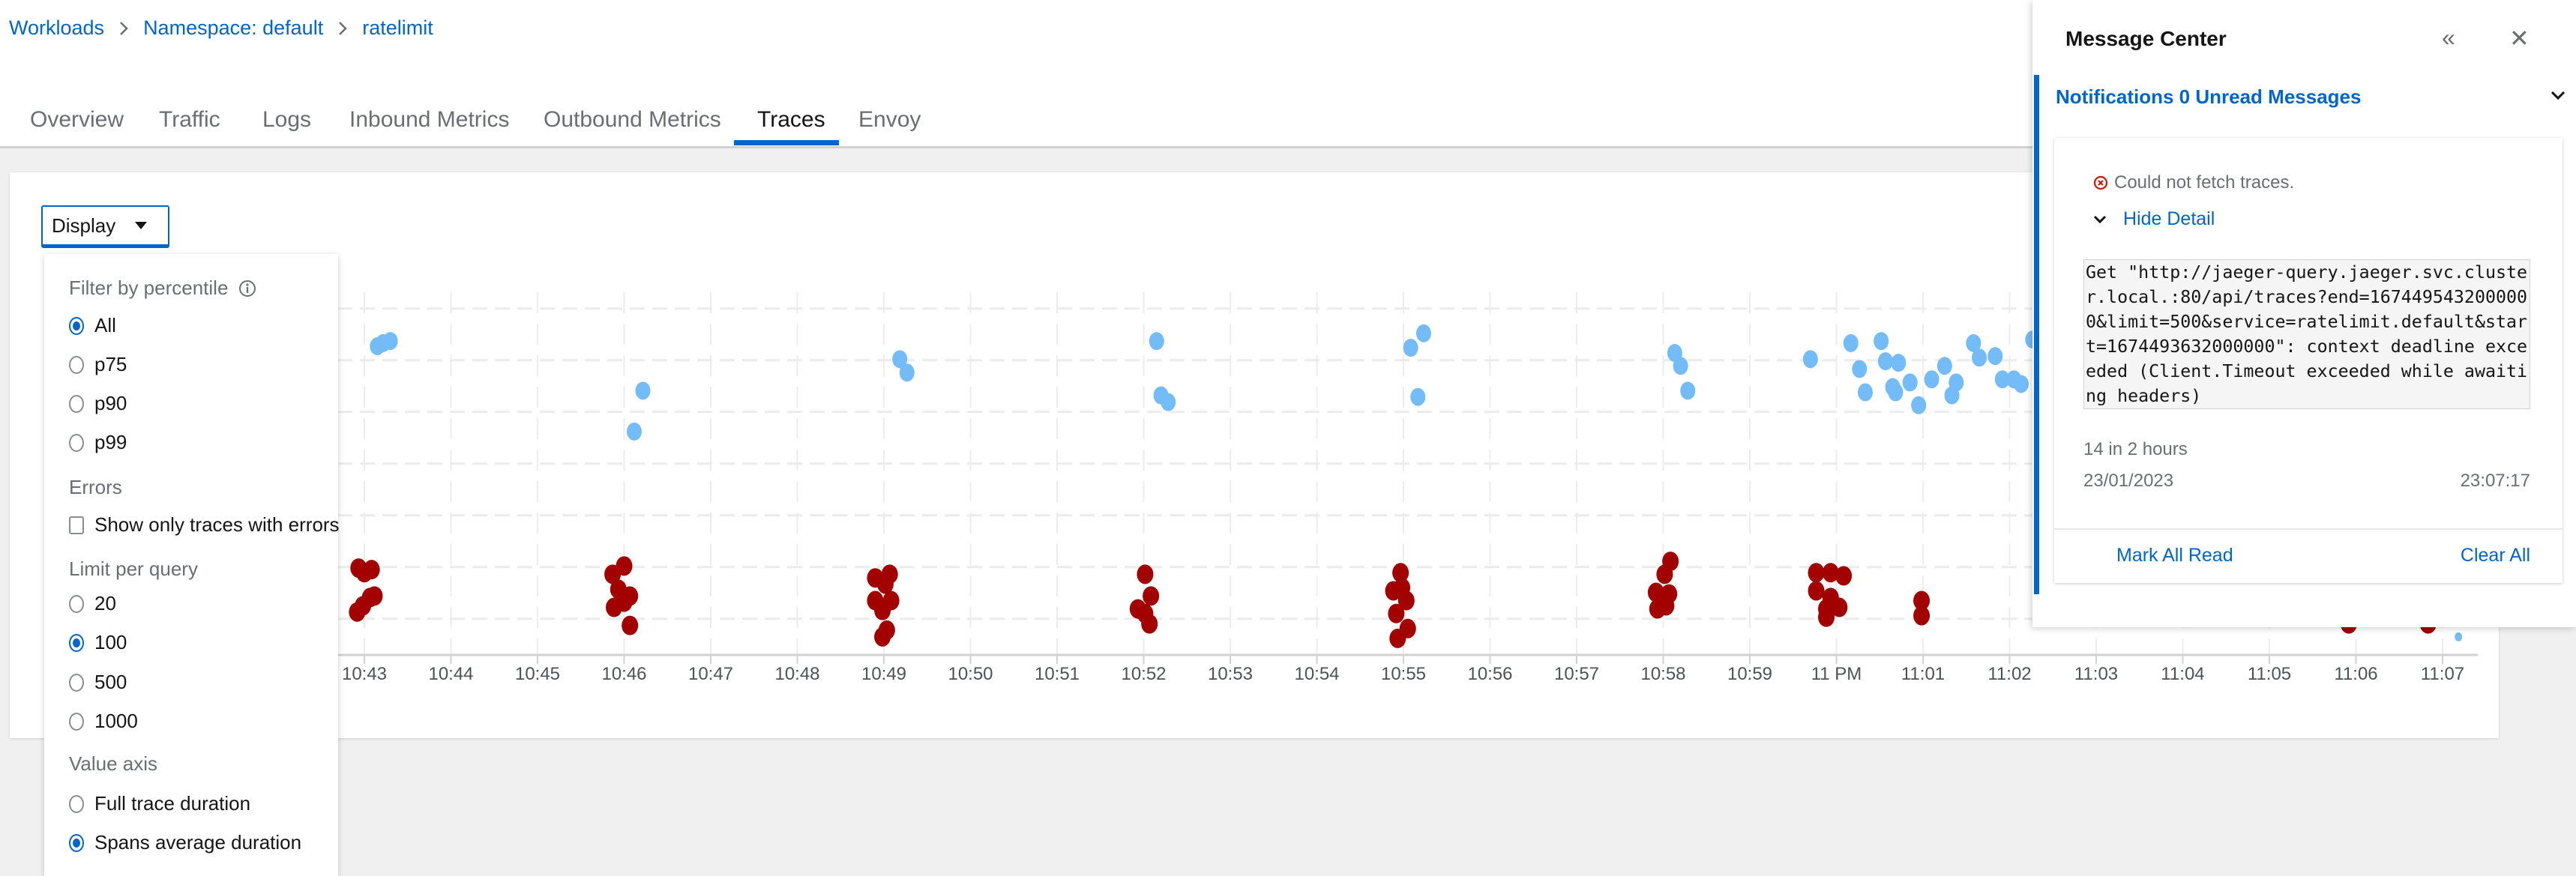  What do you see at coordinates (1404, 674) in the screenshot?
I see `x-tick-label: 10:55` at bounding box center [1404, 674].